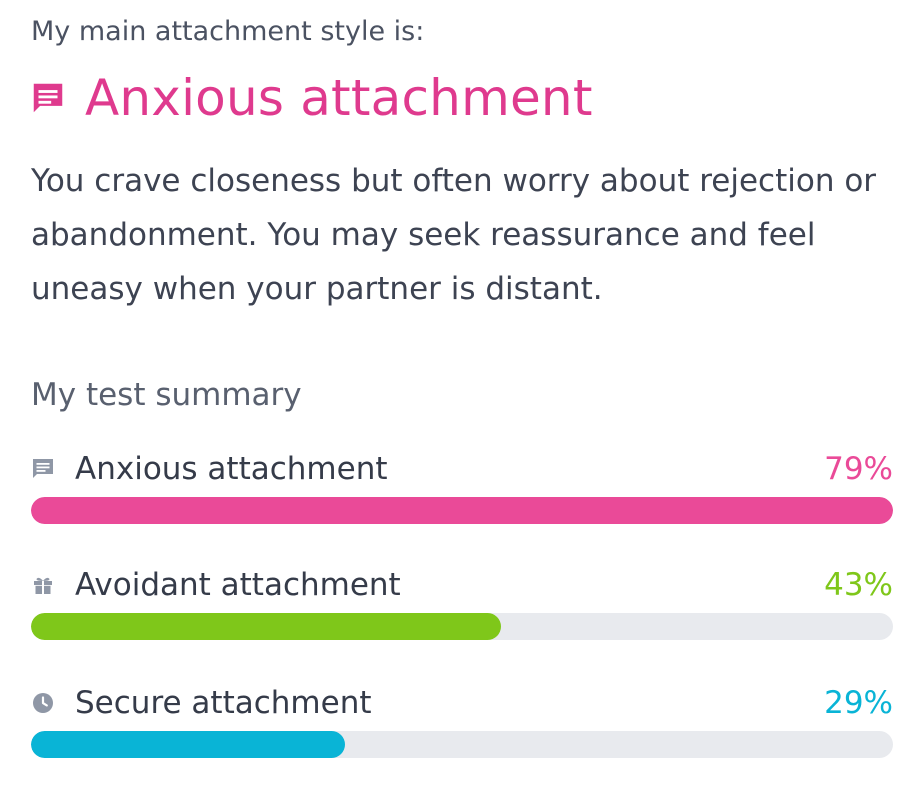  I want to click on summary-item-anxious-attachment: Anxious attachment 79%, so click(462, 485).